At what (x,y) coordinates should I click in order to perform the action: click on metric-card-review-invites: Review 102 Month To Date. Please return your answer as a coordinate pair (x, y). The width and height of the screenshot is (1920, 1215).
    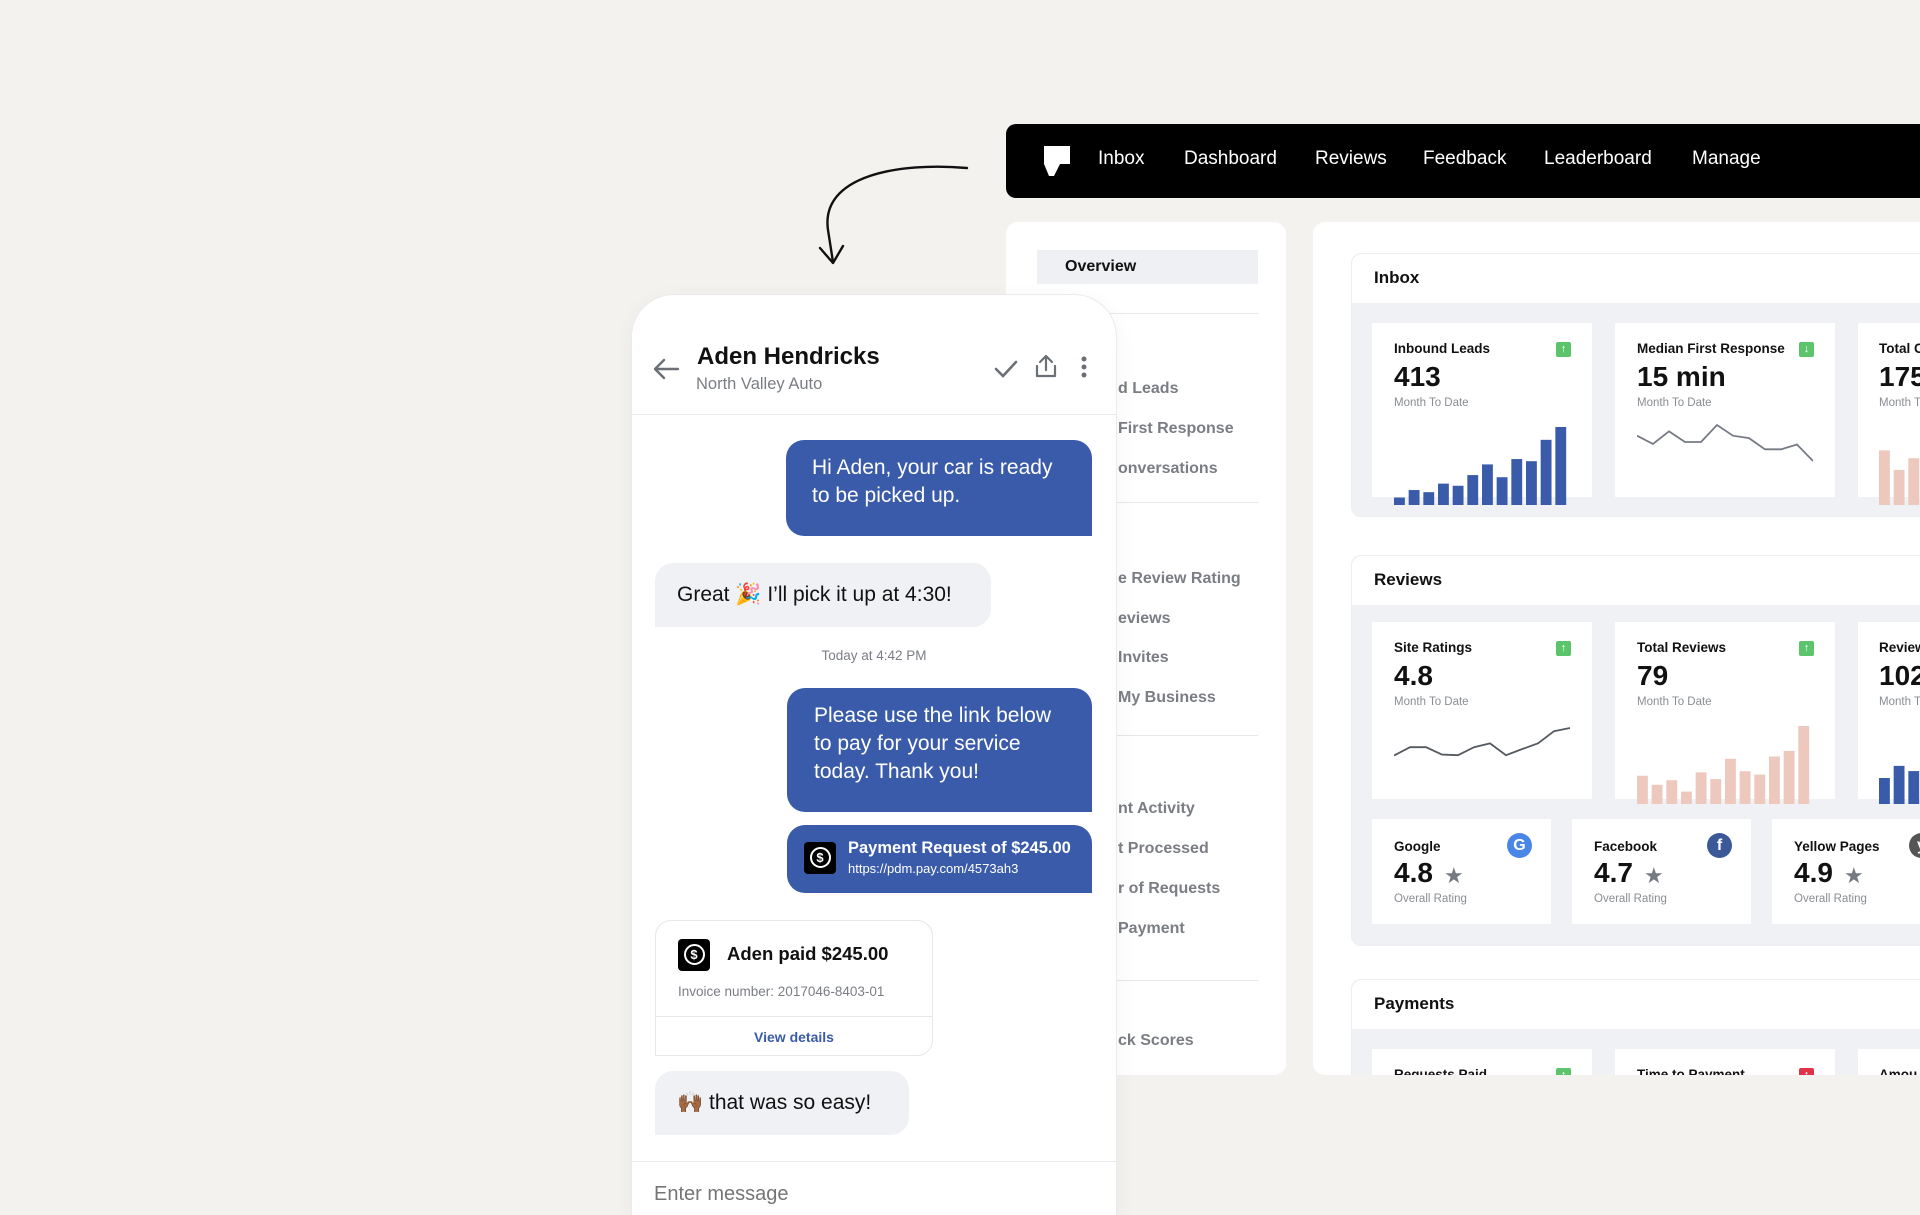
    Looking at the image, I should click on (1889, 713).